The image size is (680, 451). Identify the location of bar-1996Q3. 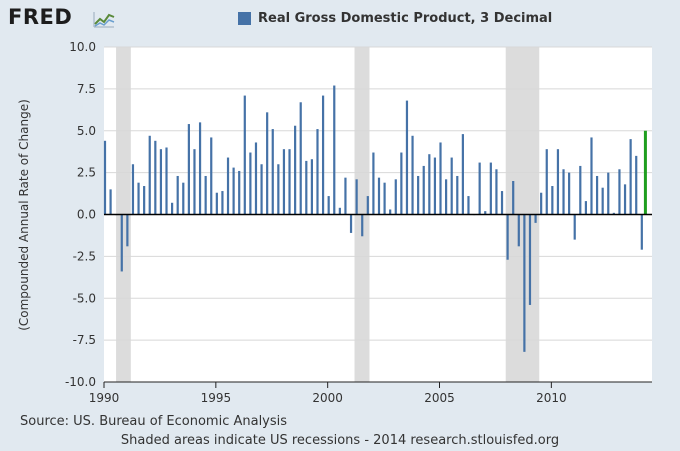
(250, 183).